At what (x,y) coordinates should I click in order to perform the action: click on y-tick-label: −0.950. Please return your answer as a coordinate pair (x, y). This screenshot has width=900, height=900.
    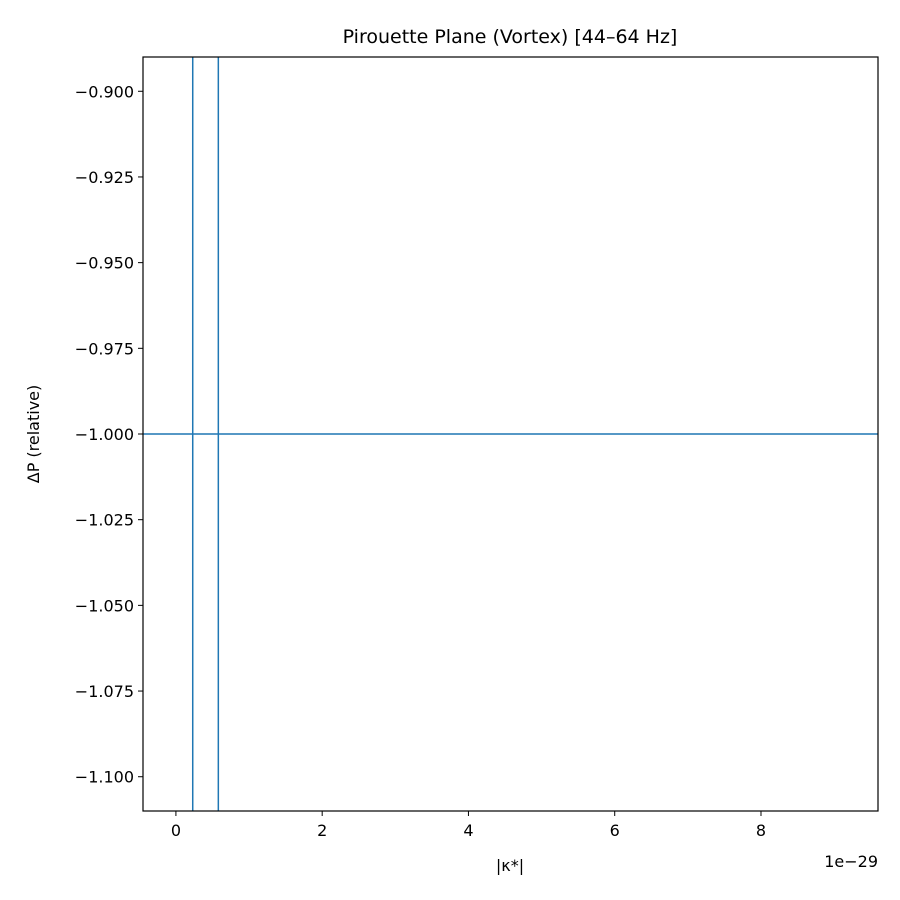
    Looking at the image, I should click on (104, 263).